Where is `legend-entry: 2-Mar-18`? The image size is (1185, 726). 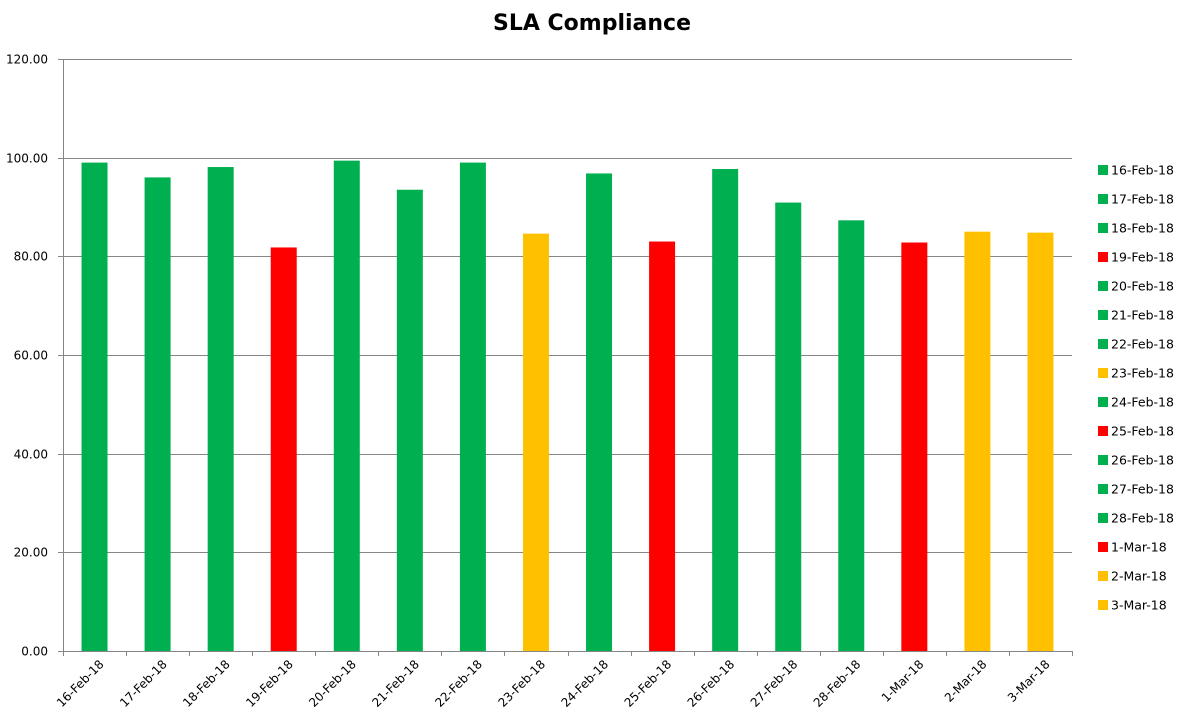
legend-entry: 2-Mar-18 is located at coordinates (1132, 576).